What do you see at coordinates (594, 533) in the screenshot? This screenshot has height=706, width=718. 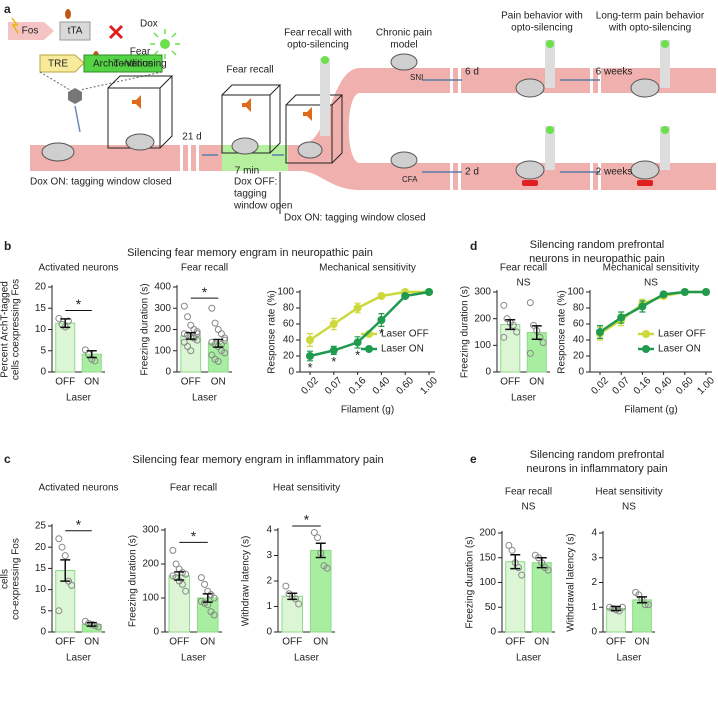 I see `y-tick-label: 4` at bounding box center [594, 533].